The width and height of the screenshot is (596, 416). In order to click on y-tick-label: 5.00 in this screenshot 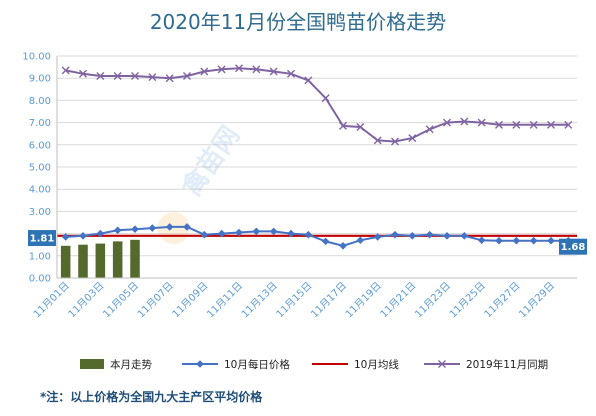, I will do `click(40, 168)`.